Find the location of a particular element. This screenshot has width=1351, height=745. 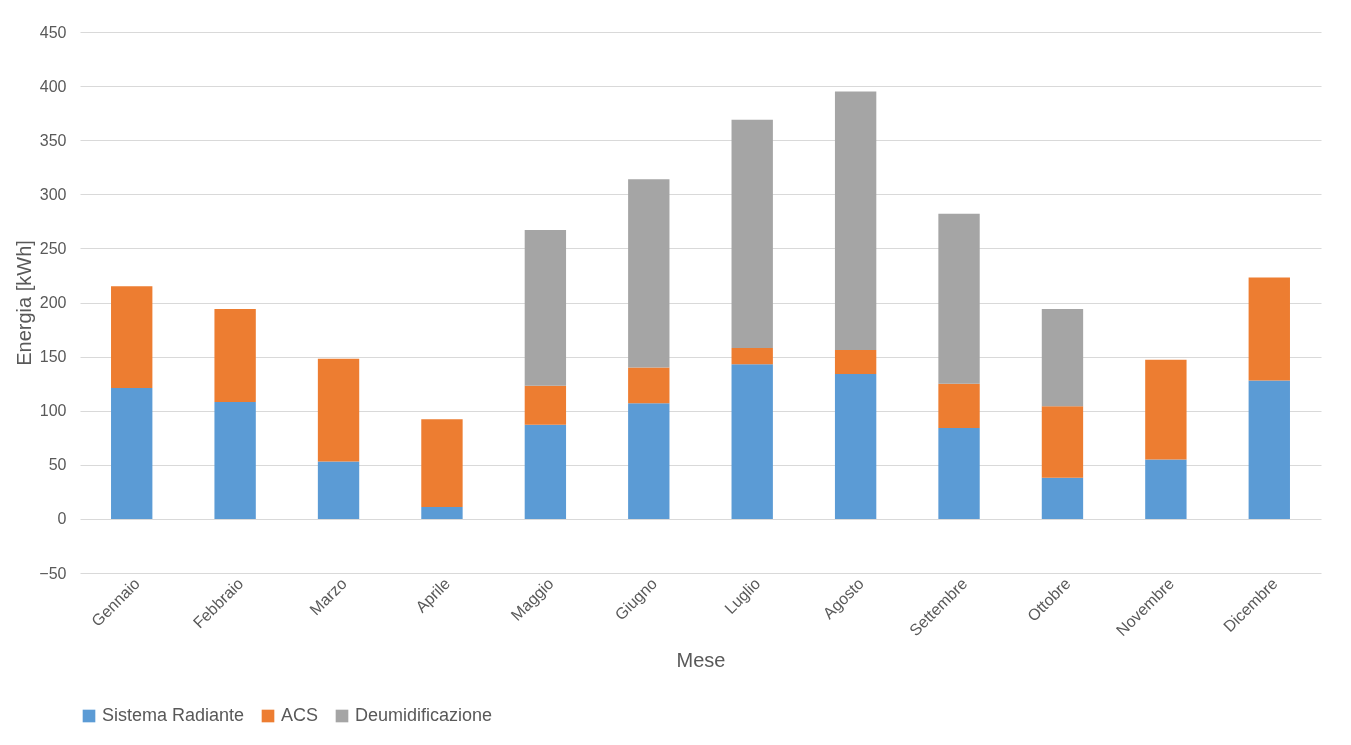

y-axis-title: Energia [kWh] is located at coordinates (24, 303).